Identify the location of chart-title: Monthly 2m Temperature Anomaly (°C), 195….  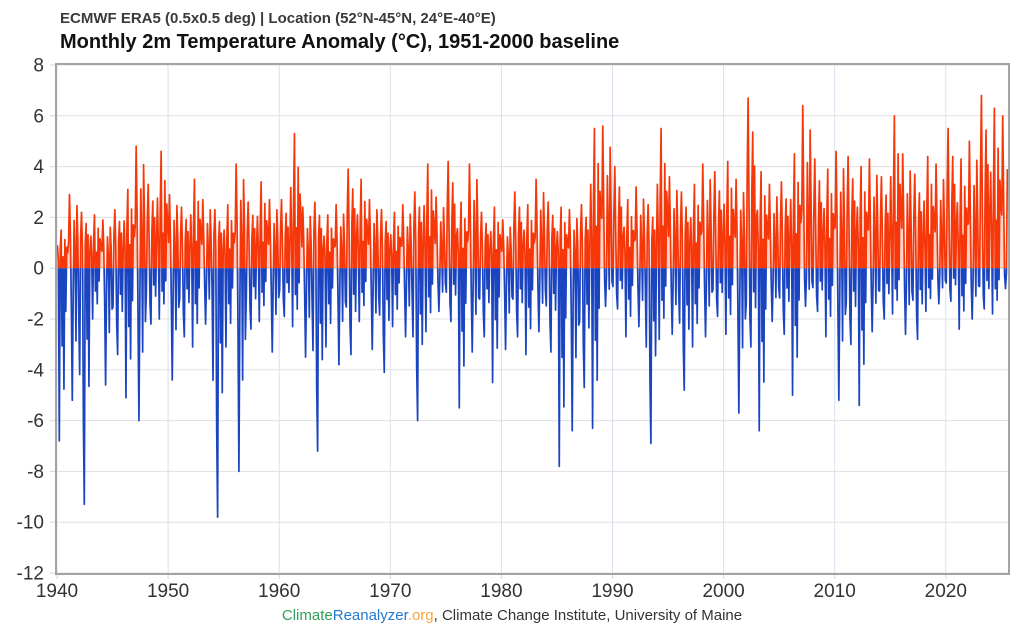
(340, 42).